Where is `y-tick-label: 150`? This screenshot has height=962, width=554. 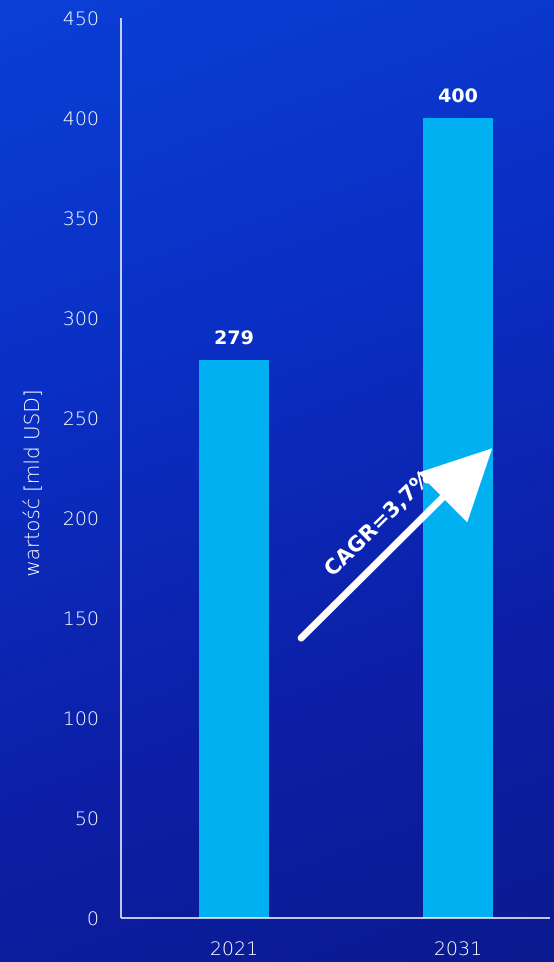
y-tick-label: 150 is located at coordinates (81, 619).